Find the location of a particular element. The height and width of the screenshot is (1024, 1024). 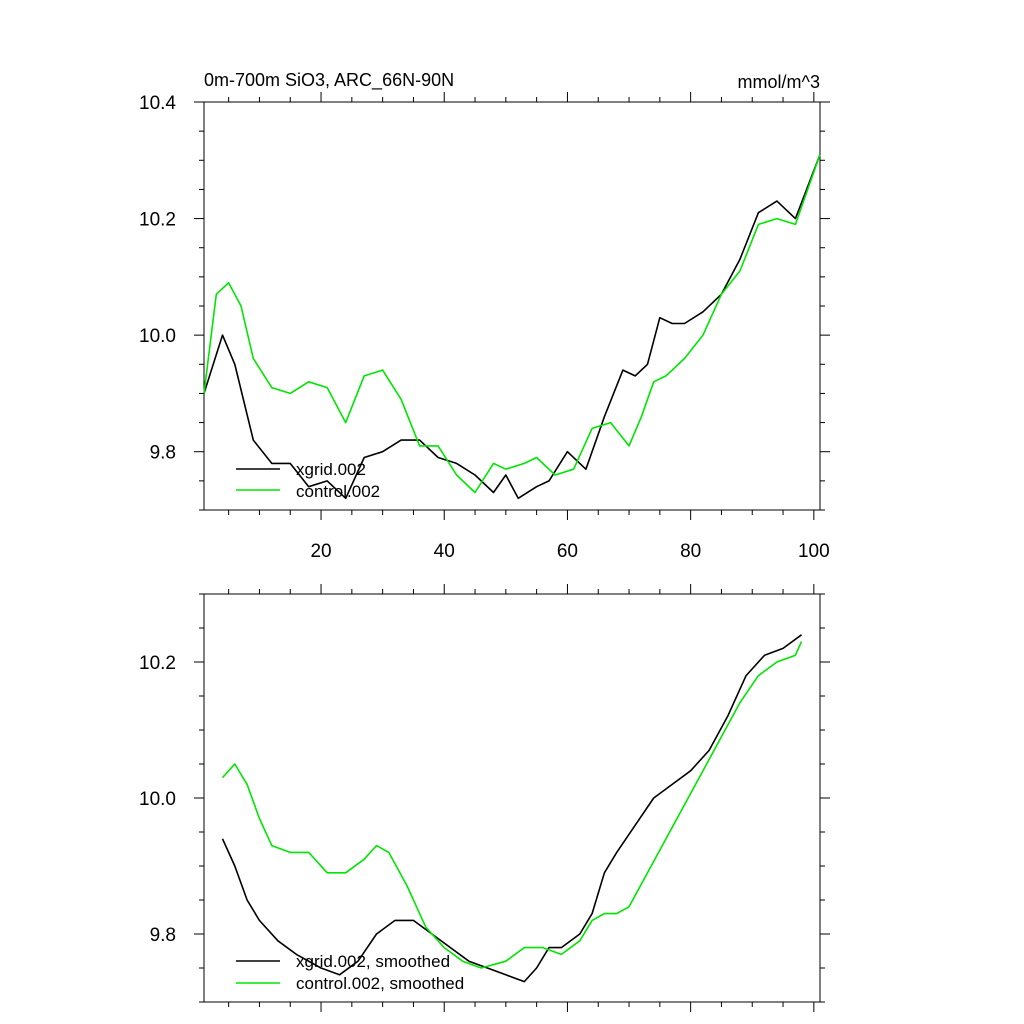

chart-title: 0m-700m SiO3, ARC_66N-90N is located at coordinates (329, 80).